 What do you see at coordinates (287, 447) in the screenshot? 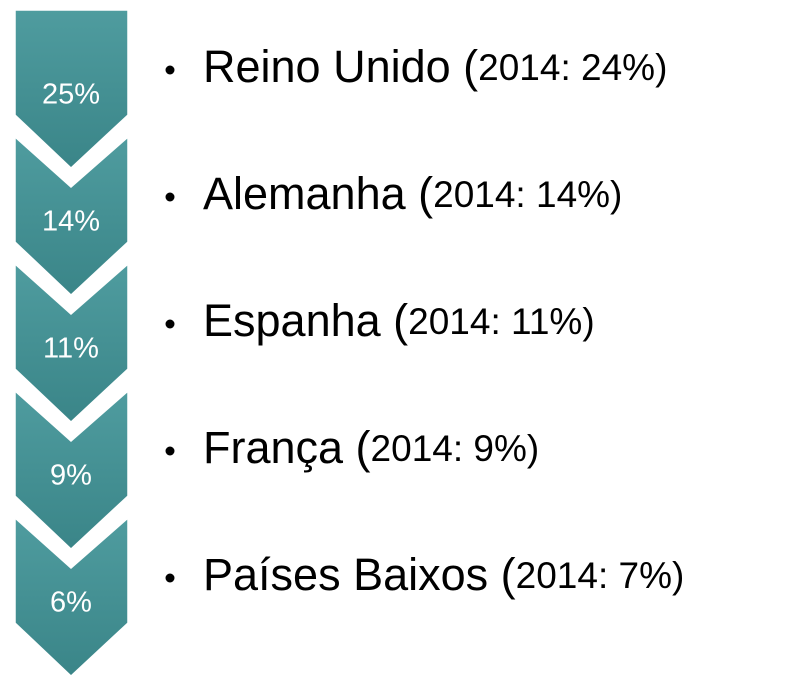
I see `item-name: França (` at bounding box center [287, 447].